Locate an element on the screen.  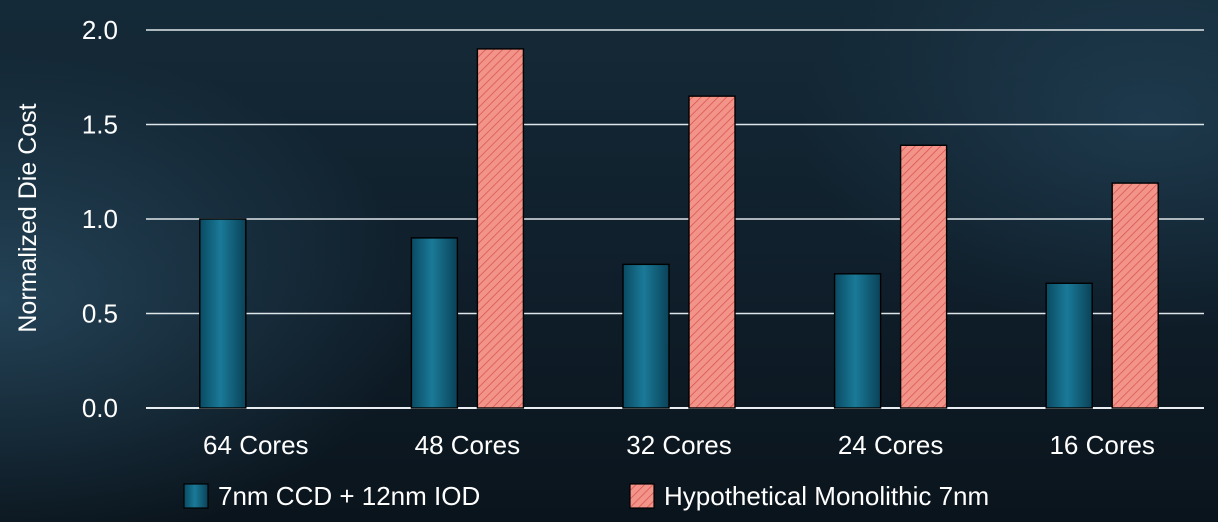
y-tick-label: 0.5 is located at coordinates (100, 314).